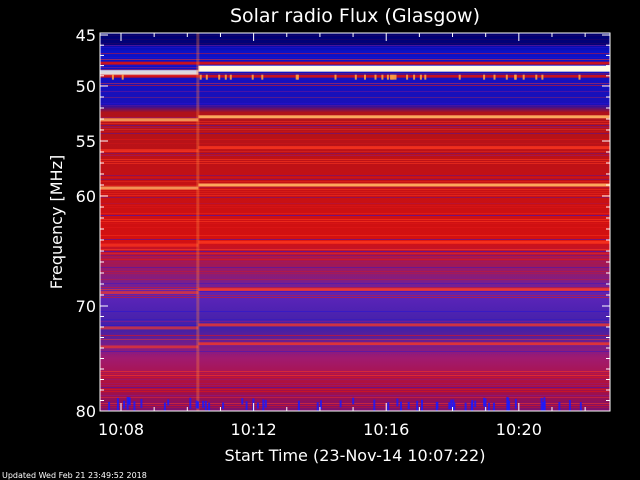 This screenshot has width=640, height=480. Describe the element at coordinates (519, 429) in the screenshot. I see `x-tick-label-10:20: 10:20` at that location.